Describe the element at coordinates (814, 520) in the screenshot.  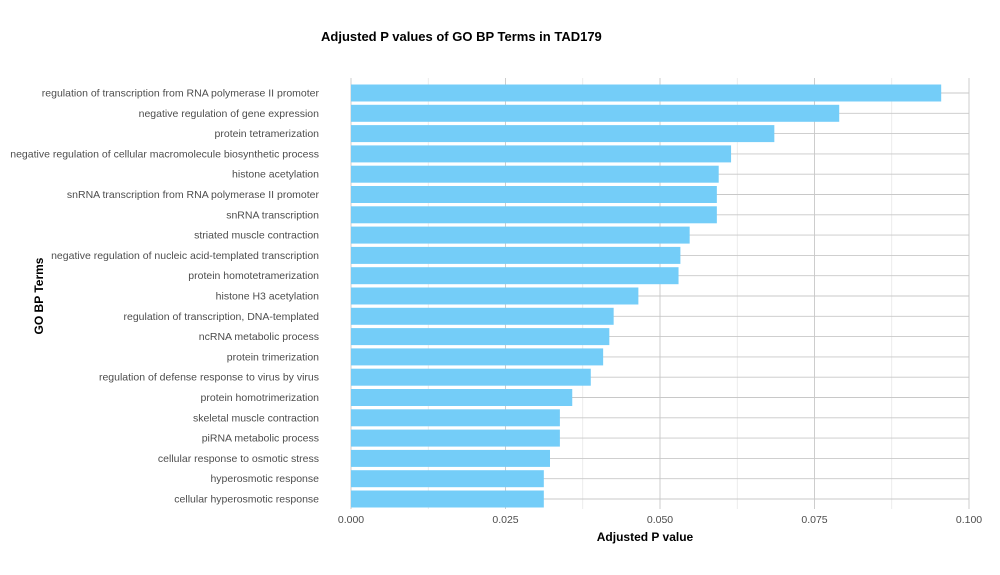
I see `x-tick-label: 0.075` at that location.